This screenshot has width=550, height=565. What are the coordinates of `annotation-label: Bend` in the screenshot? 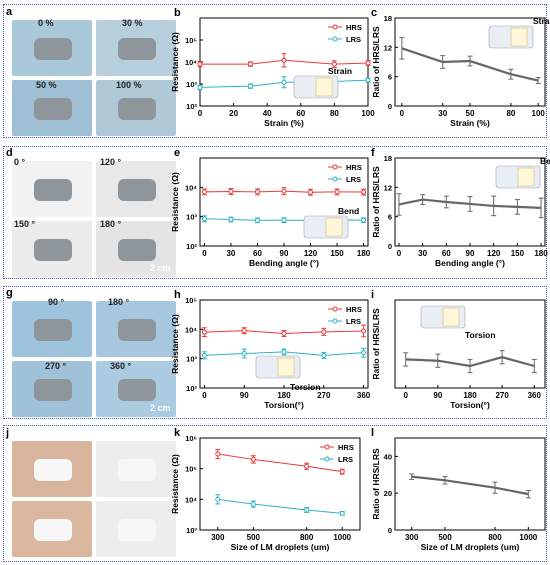 It's located at (348, 211).